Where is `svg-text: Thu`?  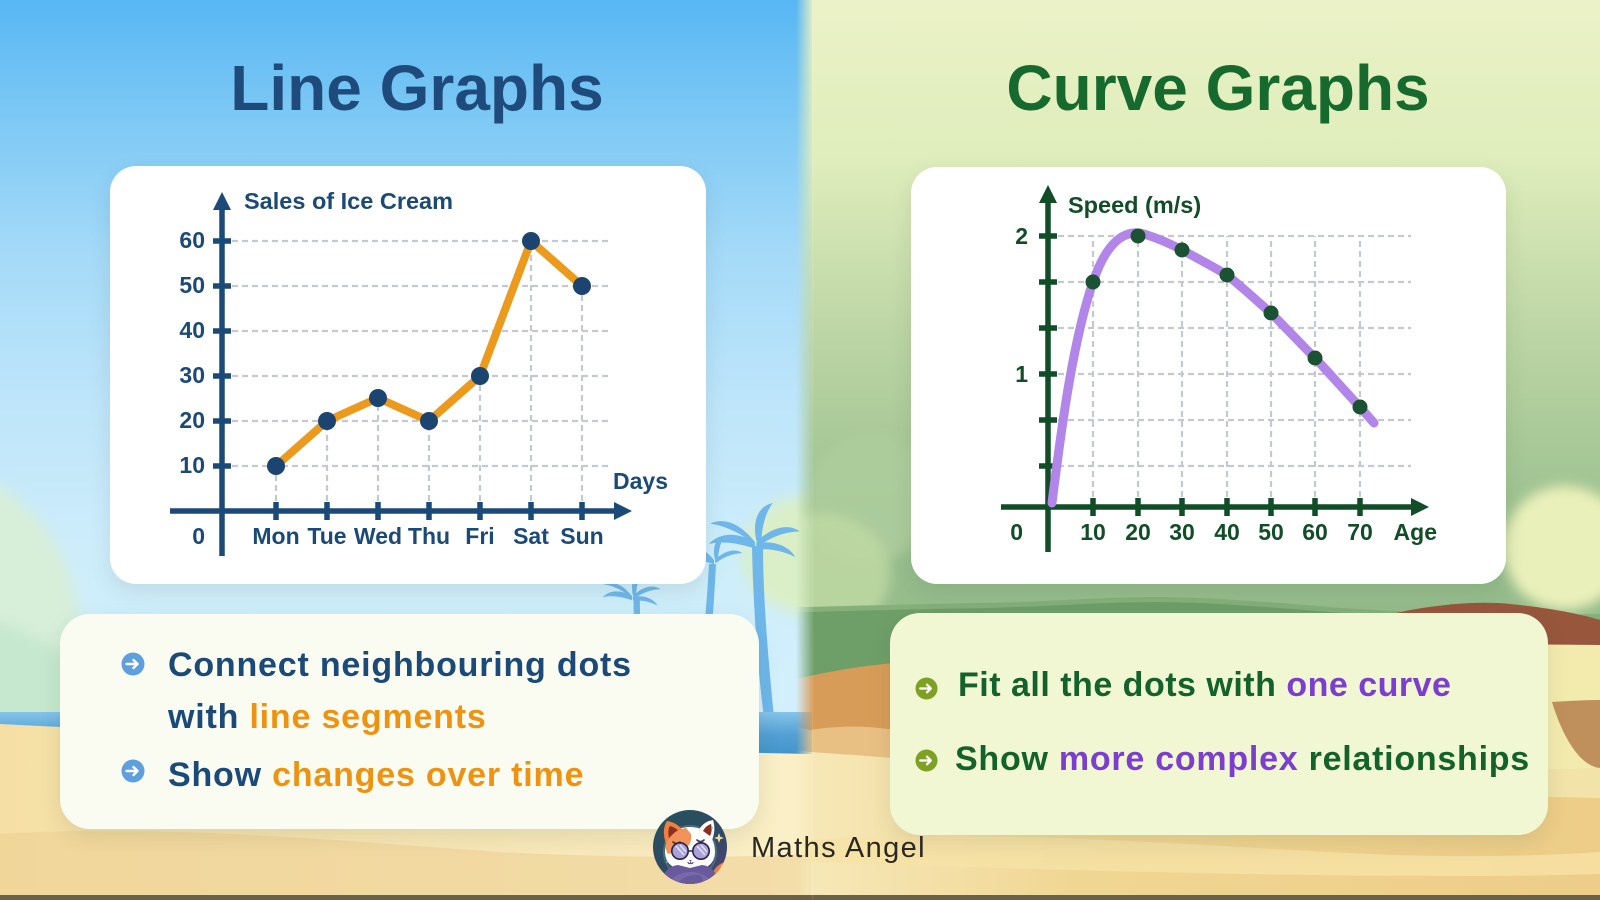 svg-text: Thu is located at coordinates (429, 536).